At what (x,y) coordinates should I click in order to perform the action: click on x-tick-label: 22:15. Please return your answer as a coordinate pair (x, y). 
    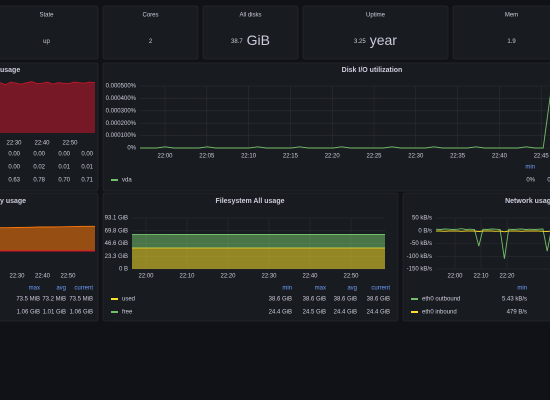
    Looking at the image, I should click on (291, 157).